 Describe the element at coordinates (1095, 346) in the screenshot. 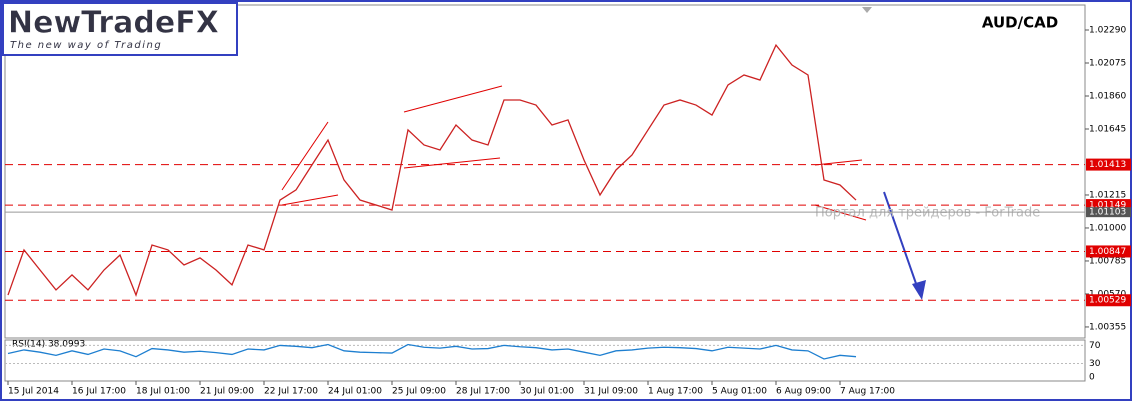

I see `rsi-tick-label: 70` at that location.